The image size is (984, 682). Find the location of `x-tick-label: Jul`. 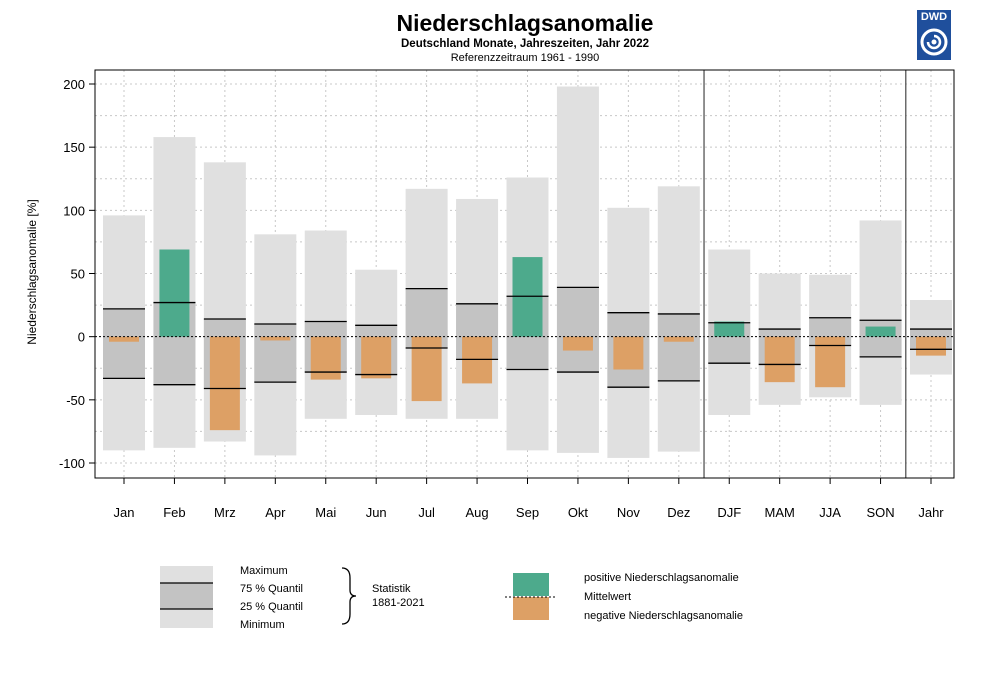

x-tick-label: Jul is located at coordinates (426, 512).